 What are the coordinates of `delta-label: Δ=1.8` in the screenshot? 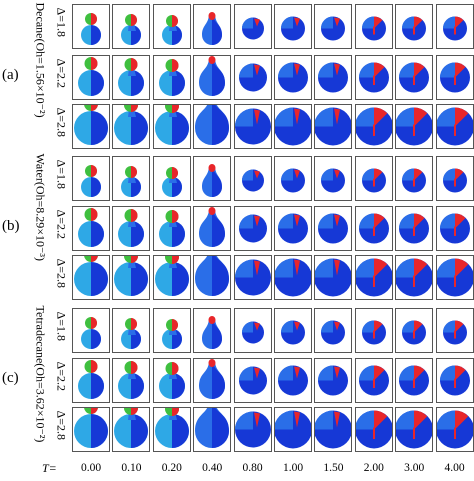 It's located at (61, 326).